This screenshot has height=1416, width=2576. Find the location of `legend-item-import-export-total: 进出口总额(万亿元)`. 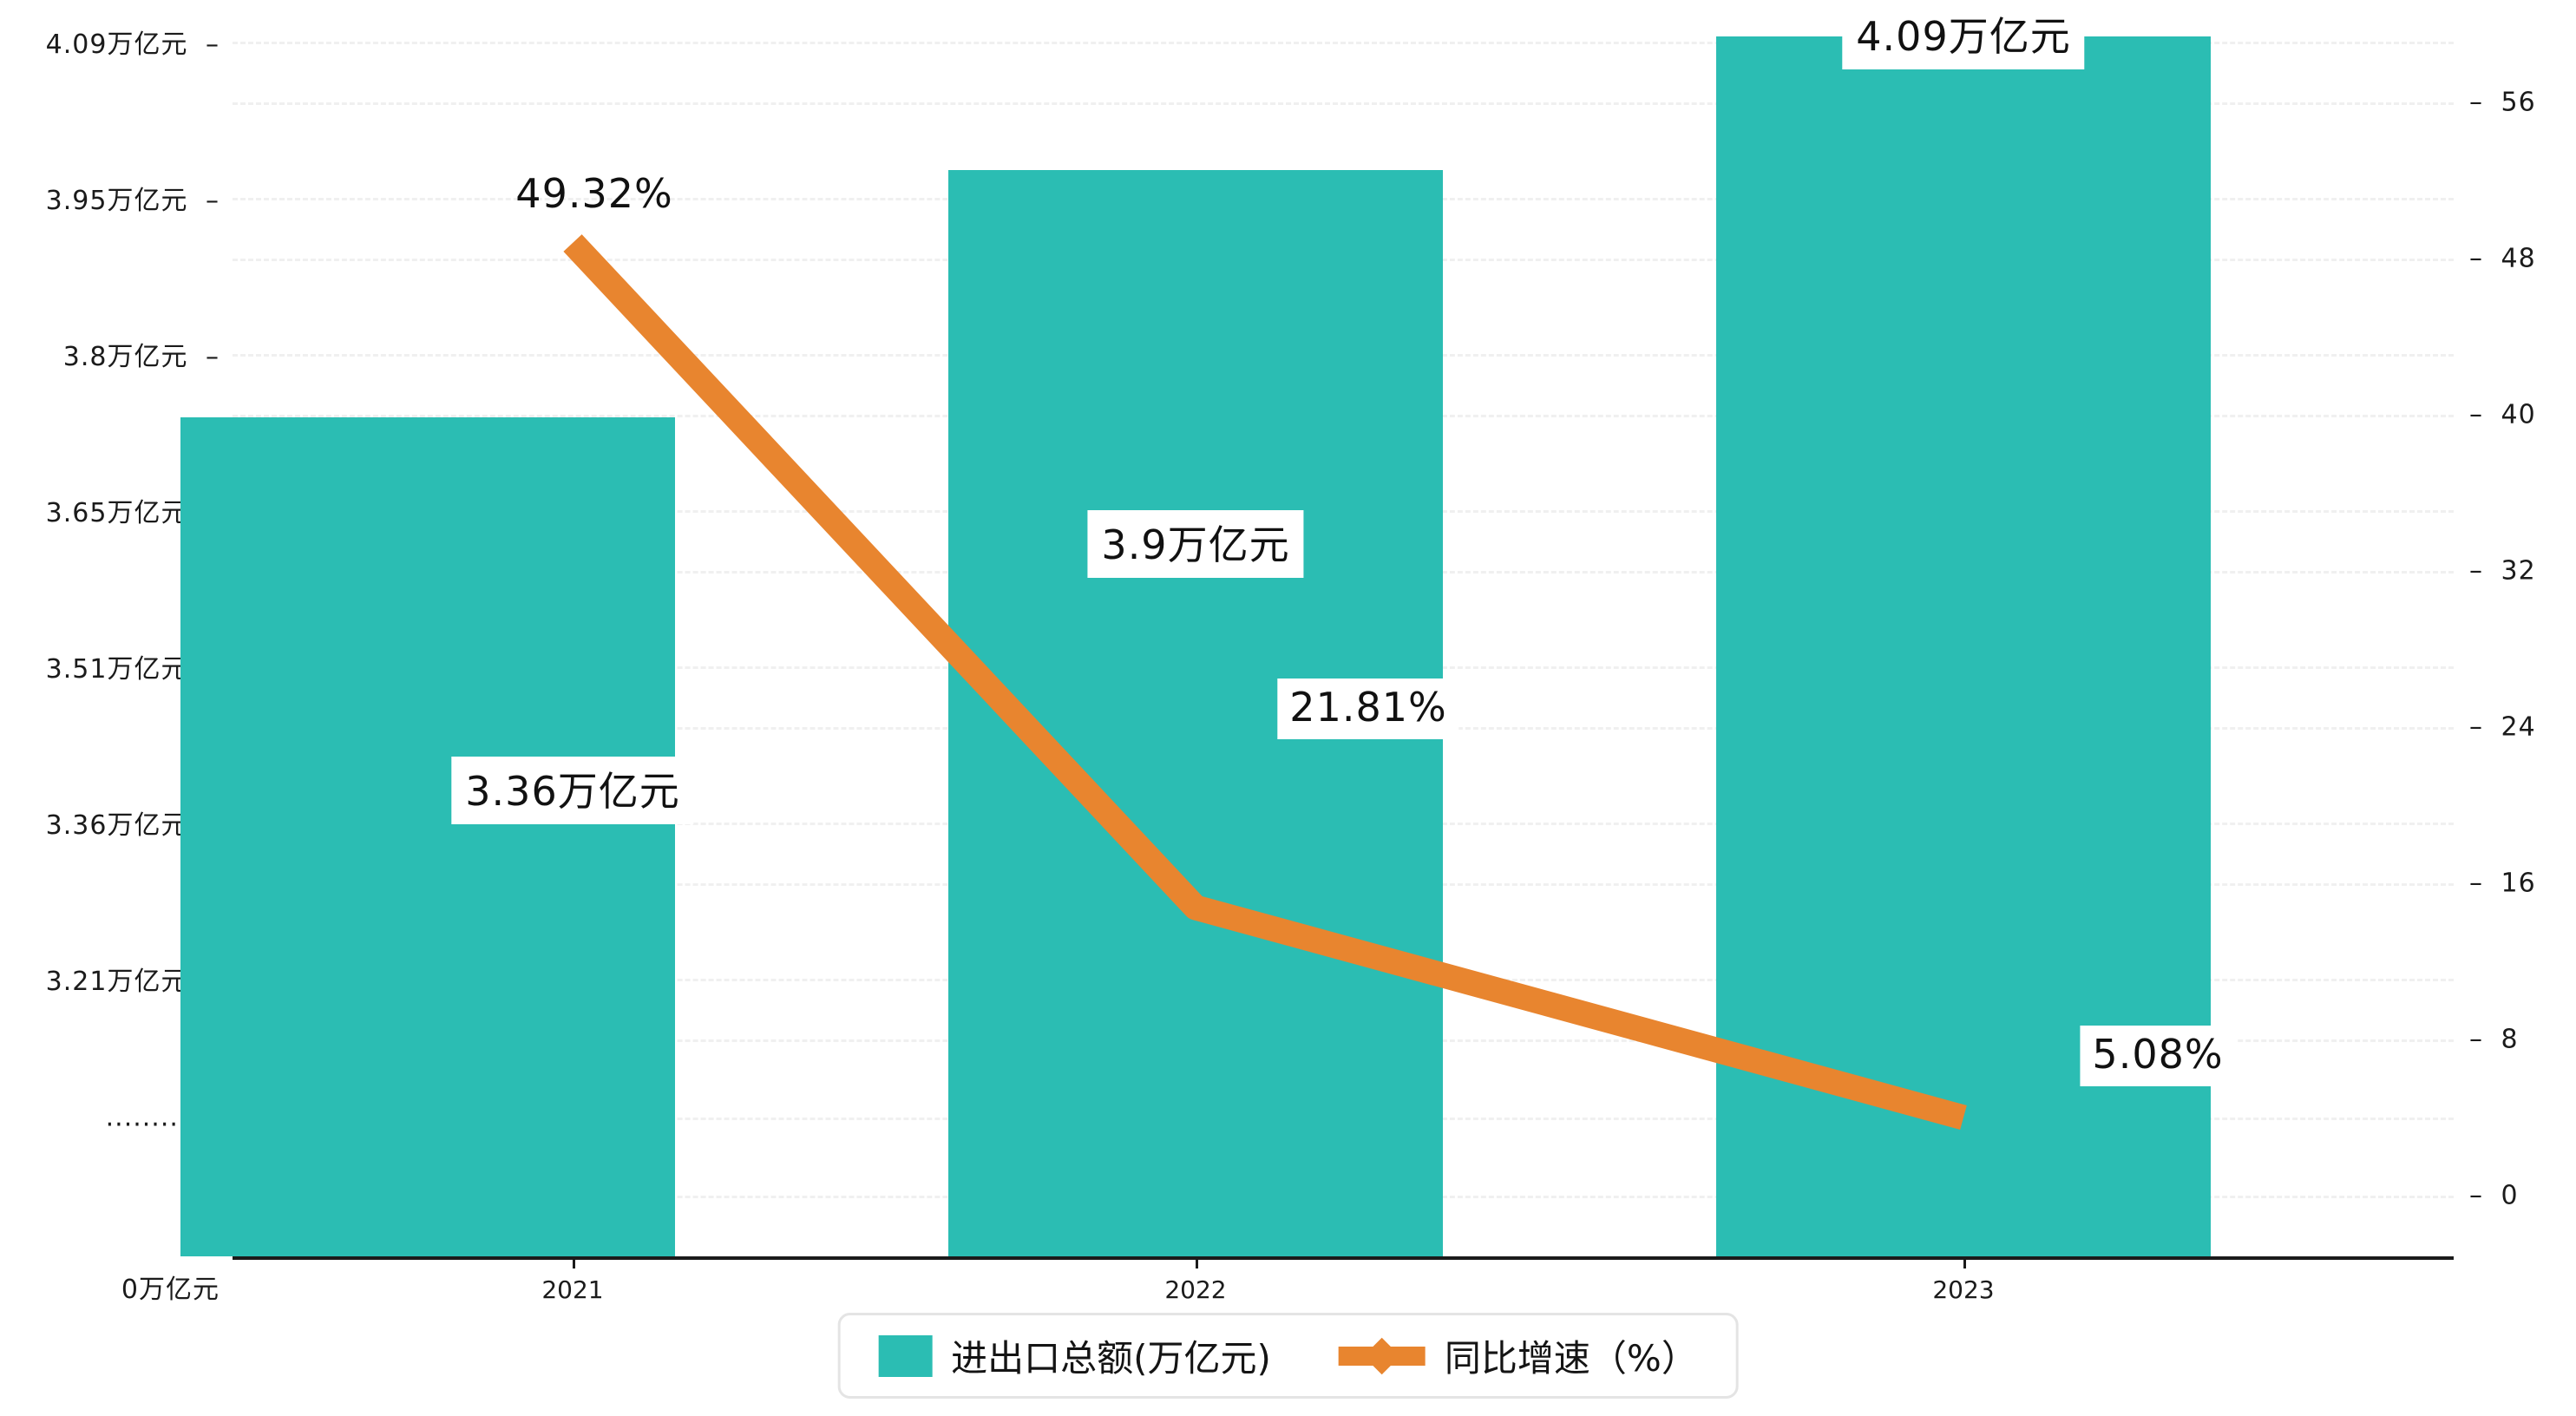

legend-item-import-export-total: 进出口总额(万亿元) is located at coordinates (1074, 1356).